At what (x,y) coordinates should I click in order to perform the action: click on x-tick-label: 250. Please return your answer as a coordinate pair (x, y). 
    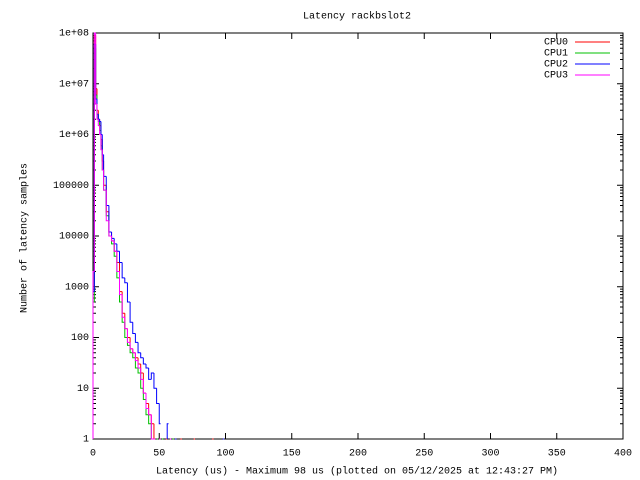
    Looking at the image, I should click on (424, 454).